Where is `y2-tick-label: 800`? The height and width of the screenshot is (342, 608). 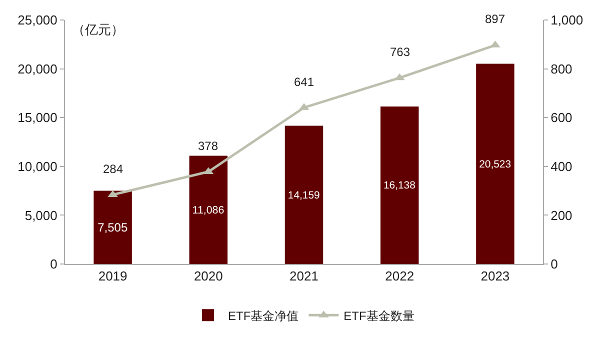 y2-tick-label: 800 is located at coordinates (561, 68).